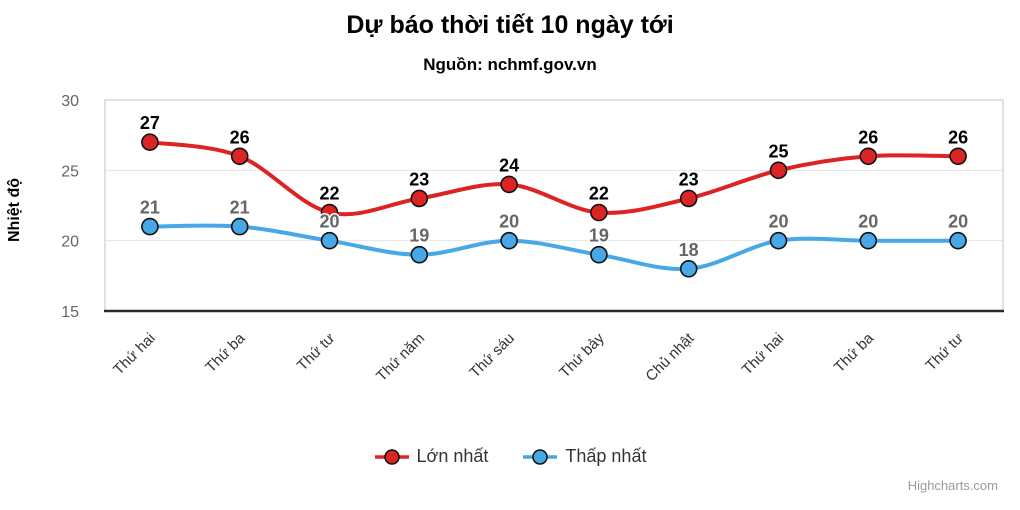 The image size is (1020, 510). I want to click on x-axis-label: Thứ sáu, so click(492, 356).